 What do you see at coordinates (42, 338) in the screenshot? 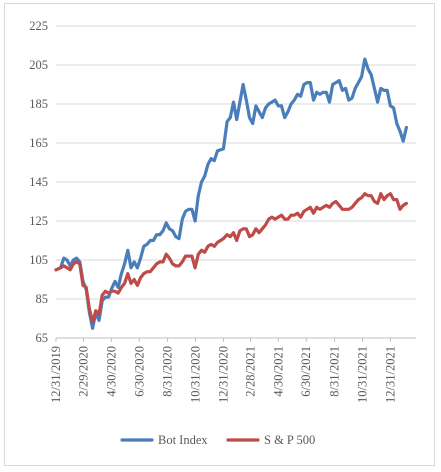
I see `y-tick-label-0: 65` at bounding box center [42, 338].